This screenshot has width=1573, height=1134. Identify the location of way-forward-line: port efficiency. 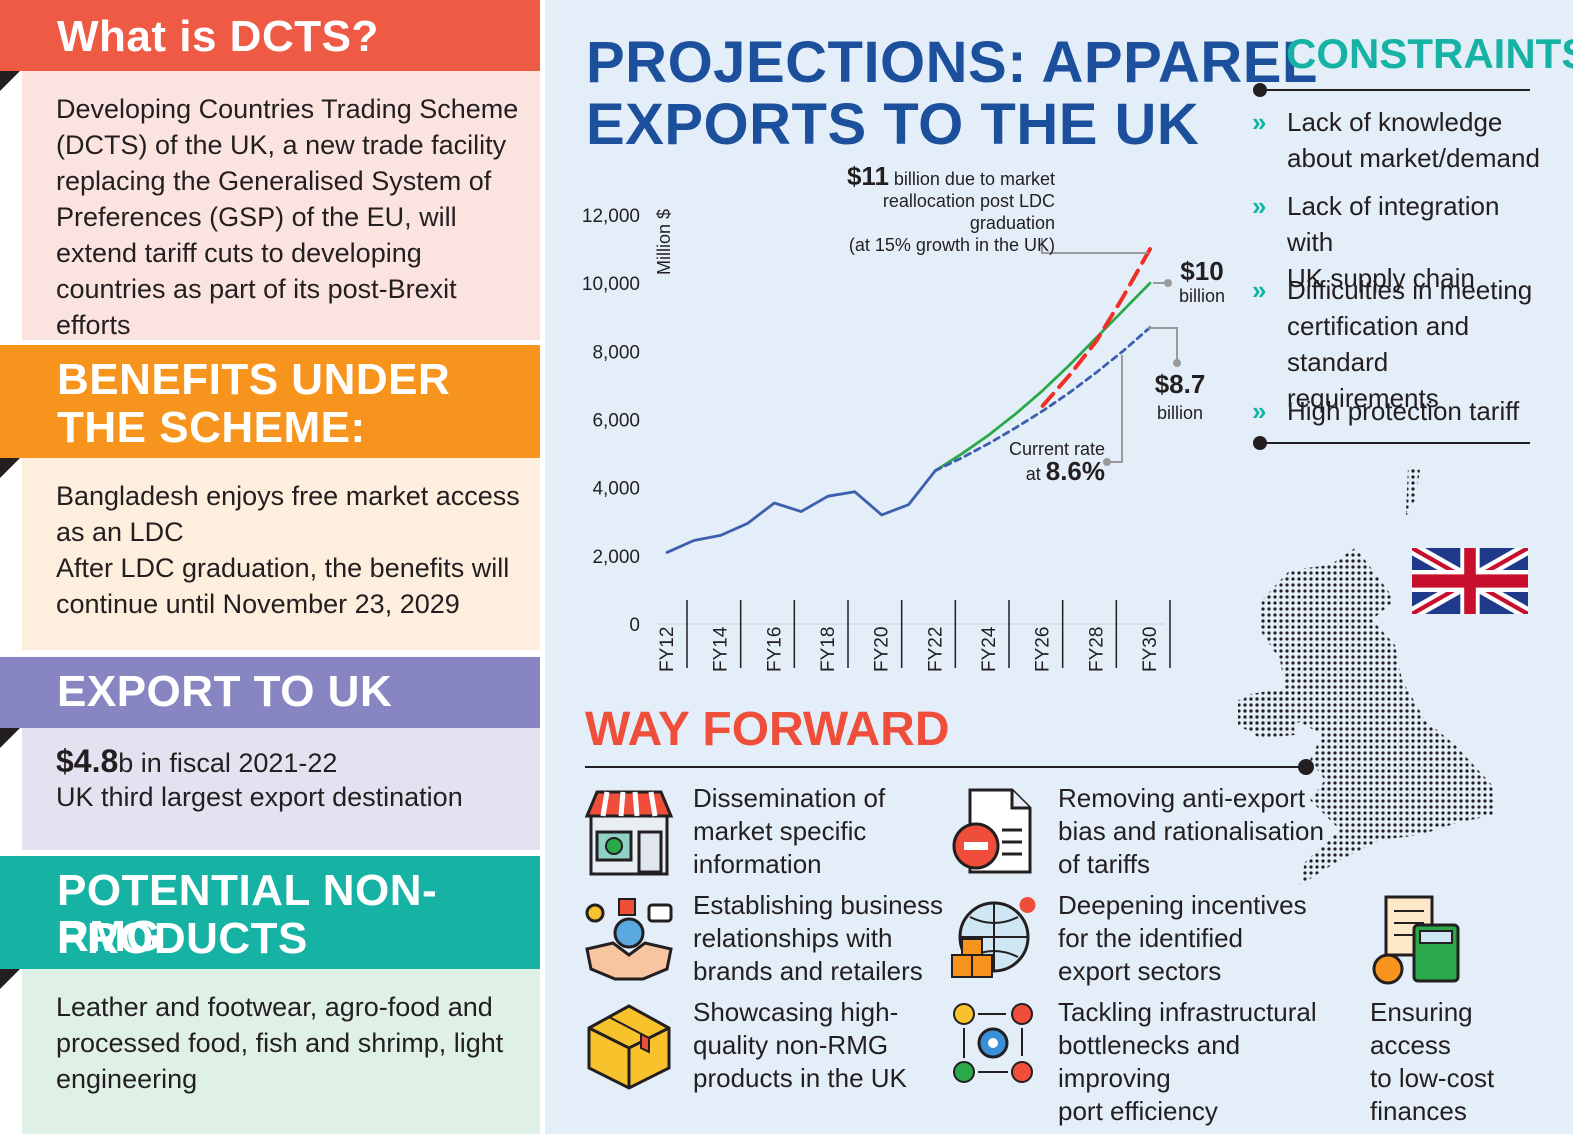
(1138, 1111).